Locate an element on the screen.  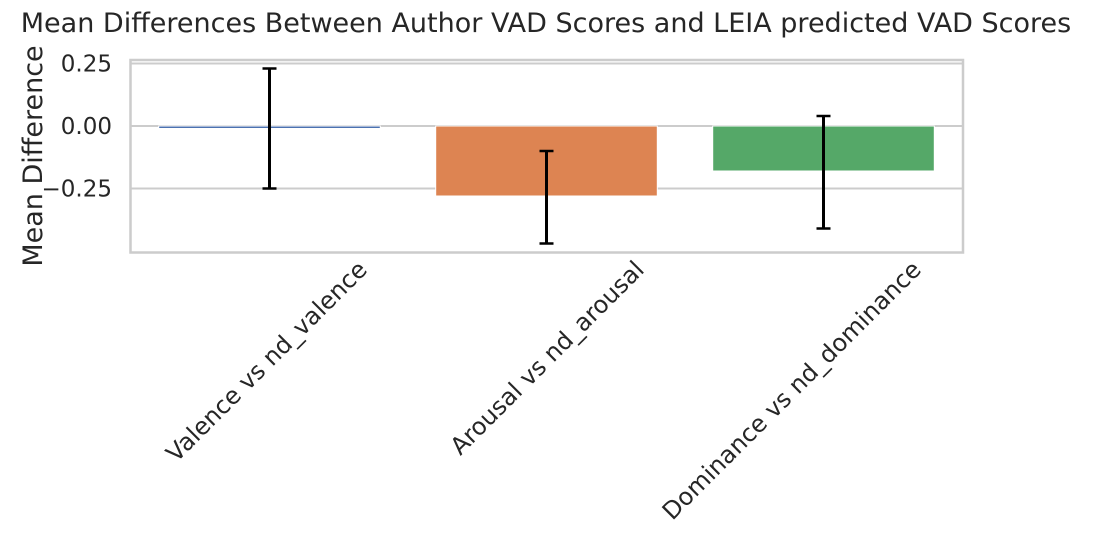
y-tick-layer: 0.25 0.00 −0.25 is located at coordinates (77, 127).